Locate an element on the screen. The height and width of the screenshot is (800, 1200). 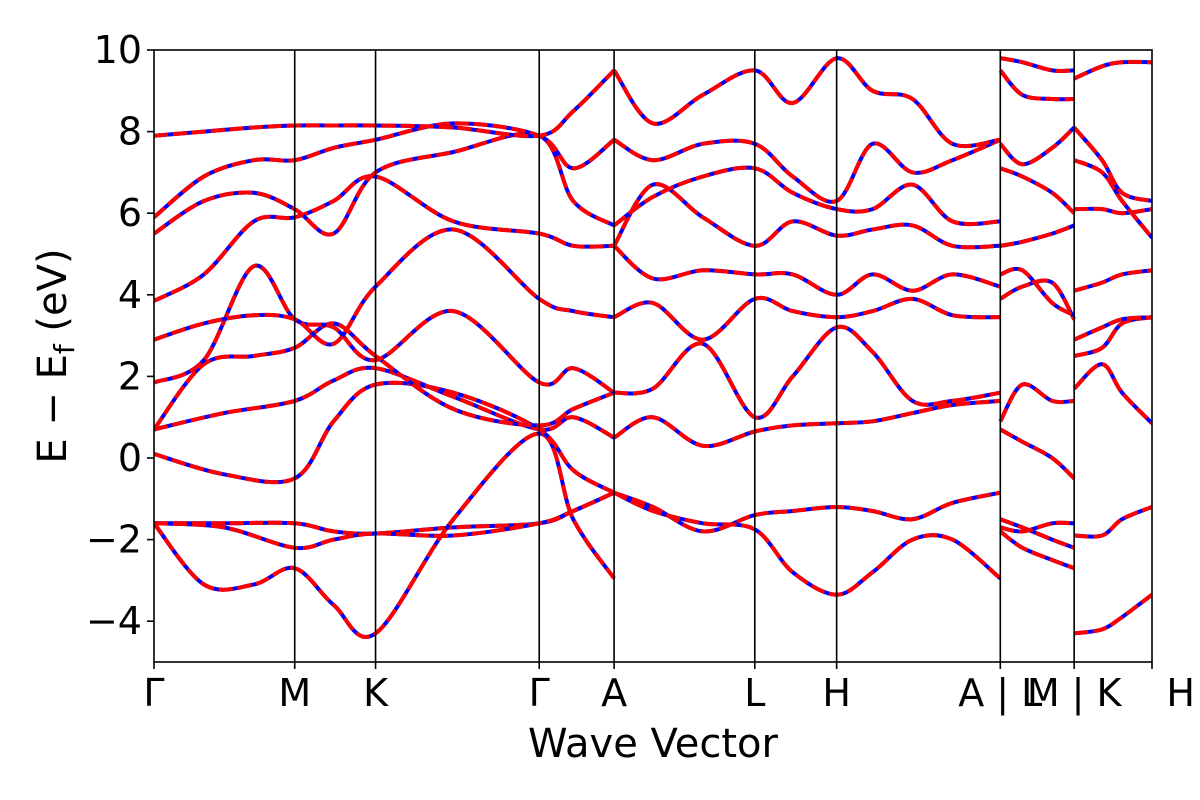
y-tick-label: −2 is located at coordinates (114, 540).